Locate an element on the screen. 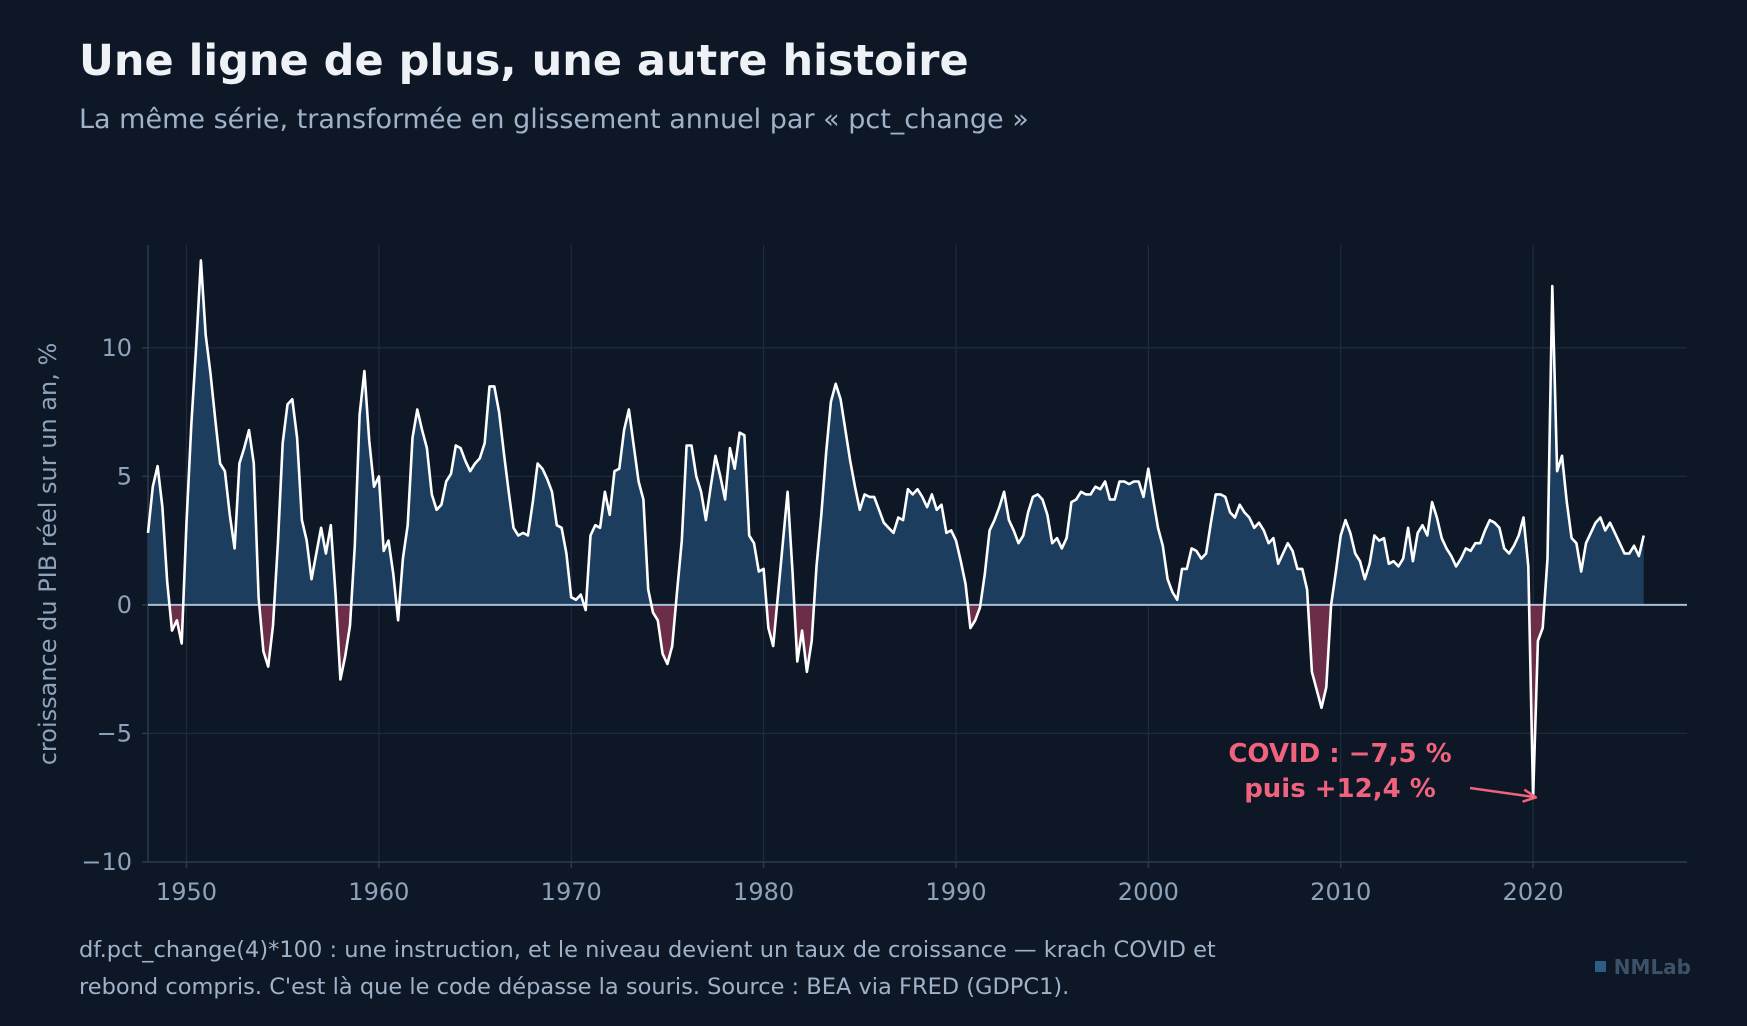 The width and height of the screenshot is (1747, 1026). brand-logo-icon is located at coordinates (1600, 966).